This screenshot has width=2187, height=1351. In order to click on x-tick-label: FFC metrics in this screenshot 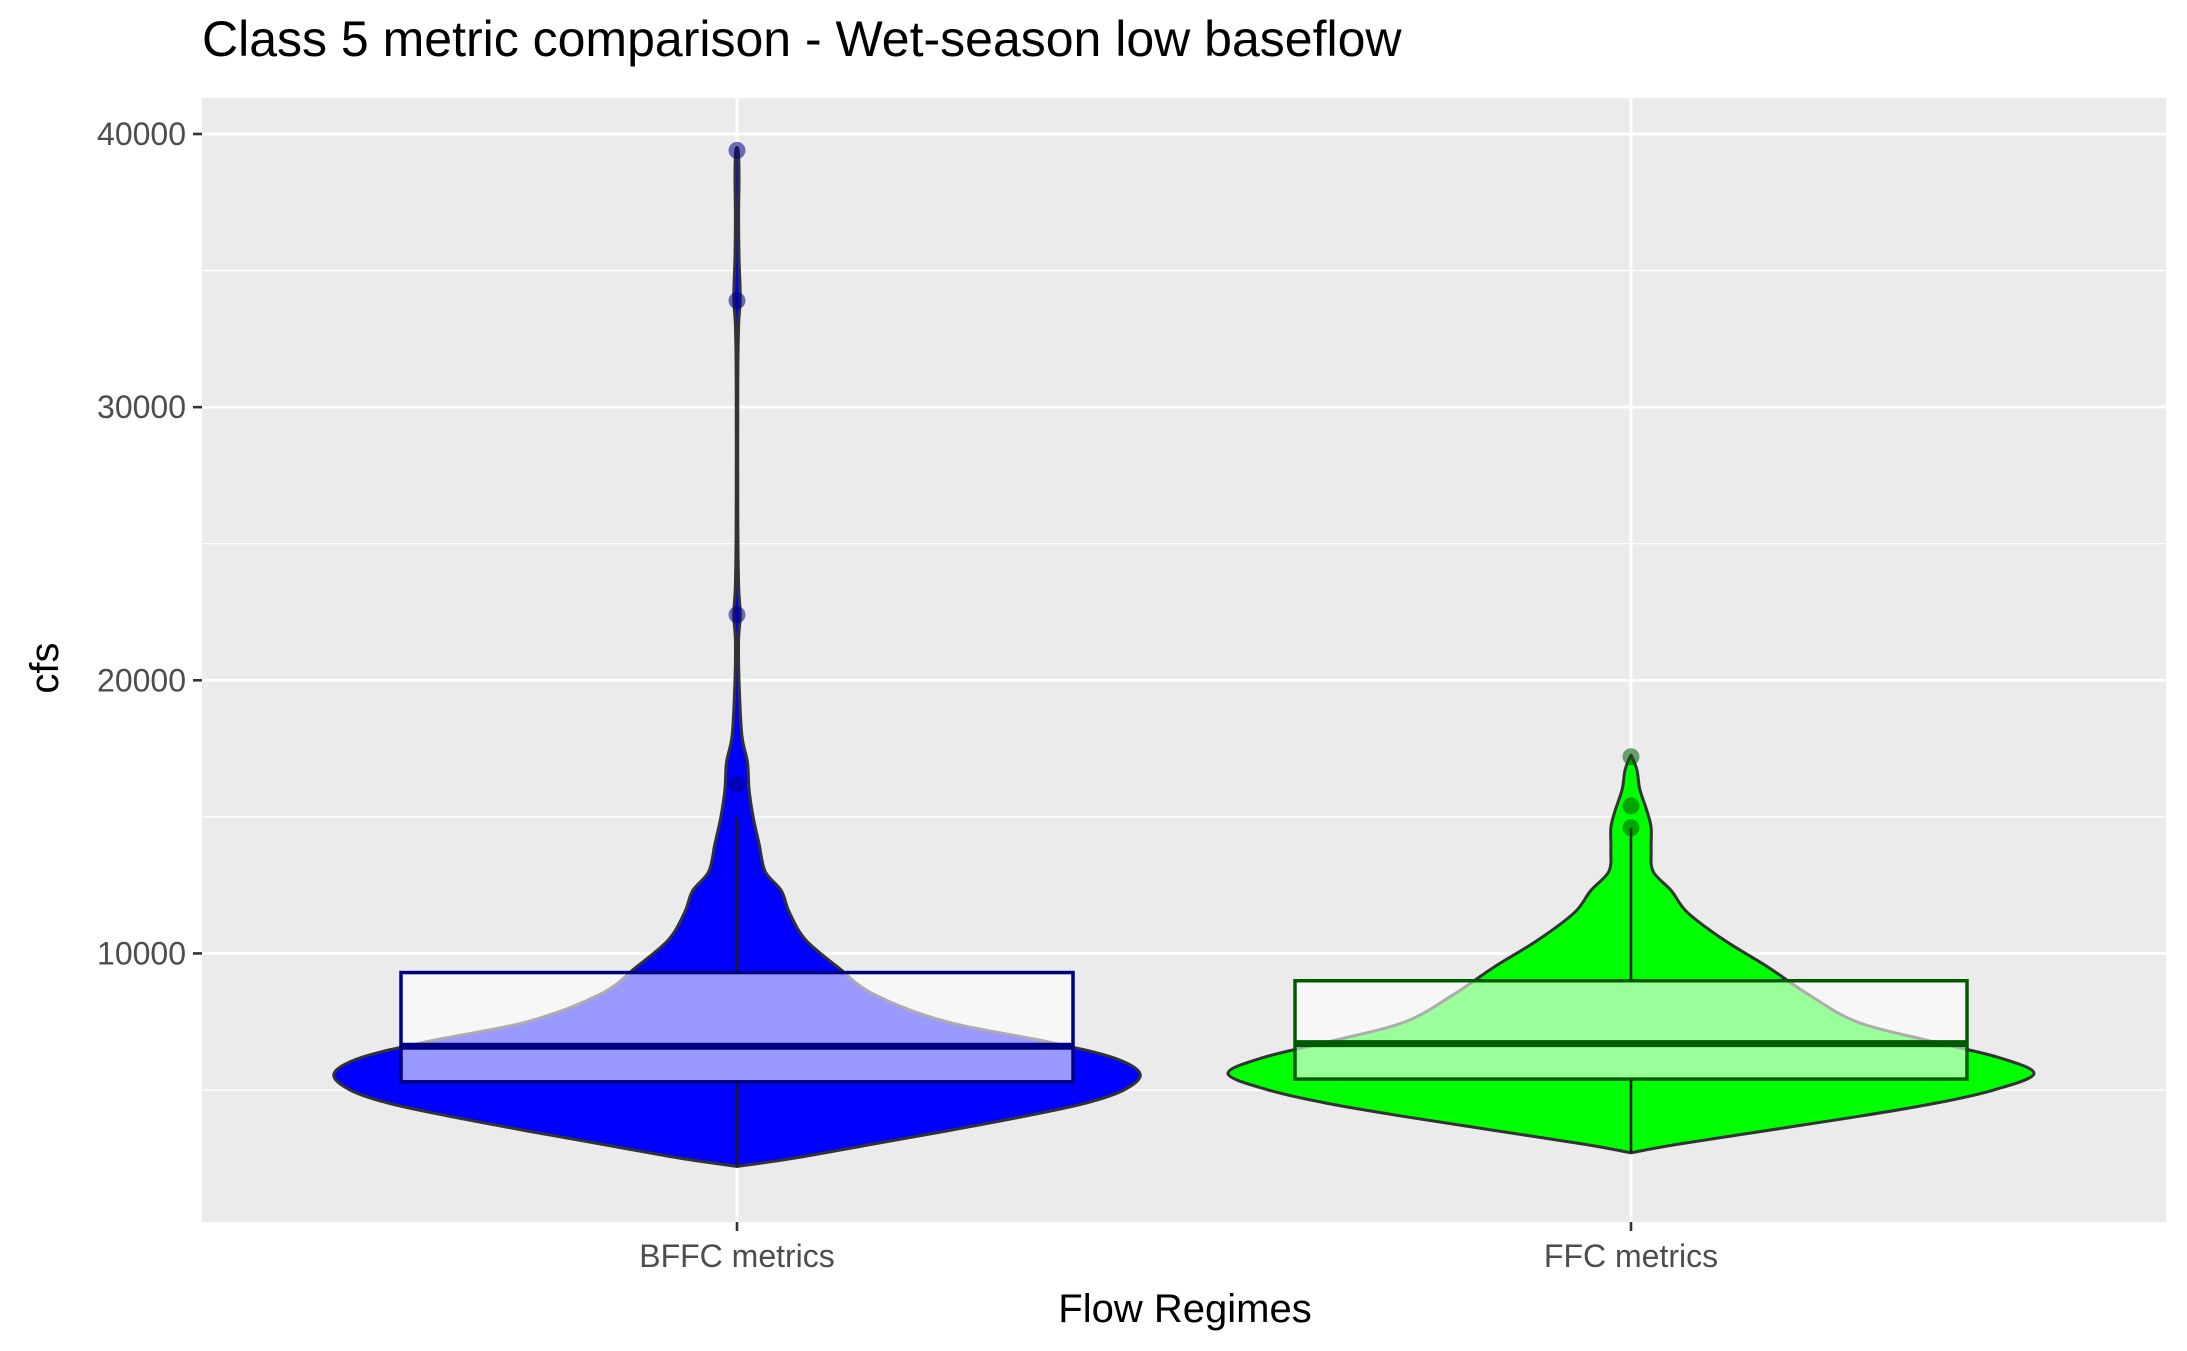, I will do `click(1631, 1256)`.